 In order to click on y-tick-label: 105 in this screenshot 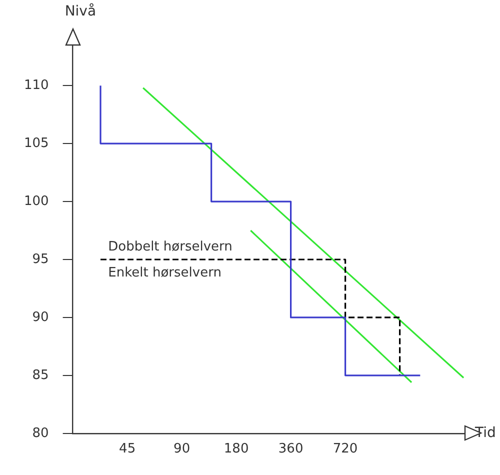, I will do `click(36, 143)`.